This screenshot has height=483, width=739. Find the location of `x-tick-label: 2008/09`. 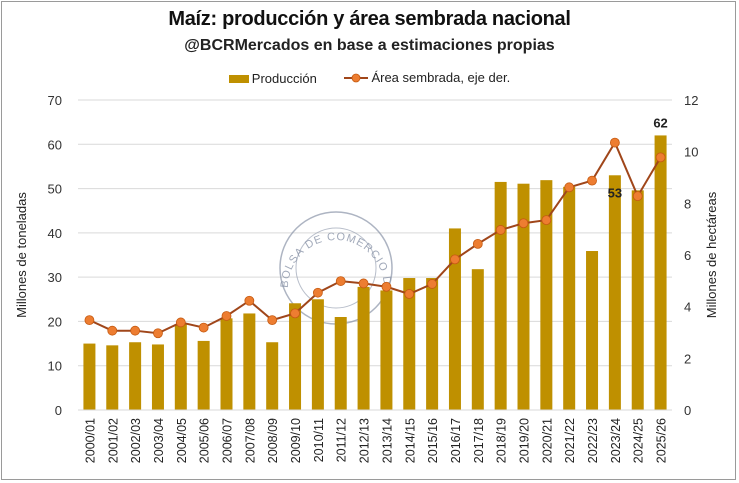

x-tick-label: 2008/09 is located at coordinates (273, 440).